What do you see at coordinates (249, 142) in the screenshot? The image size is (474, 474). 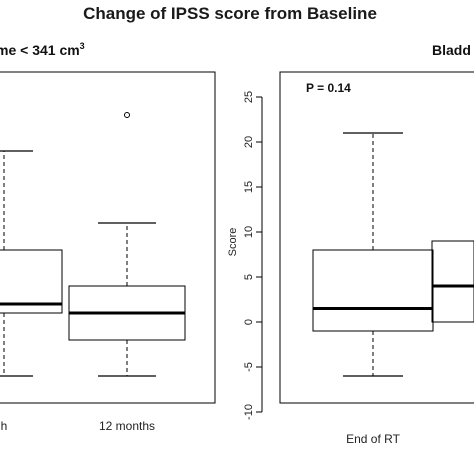 I see `right-y-tick-label-6: 20` at bounding box center [249, 142].